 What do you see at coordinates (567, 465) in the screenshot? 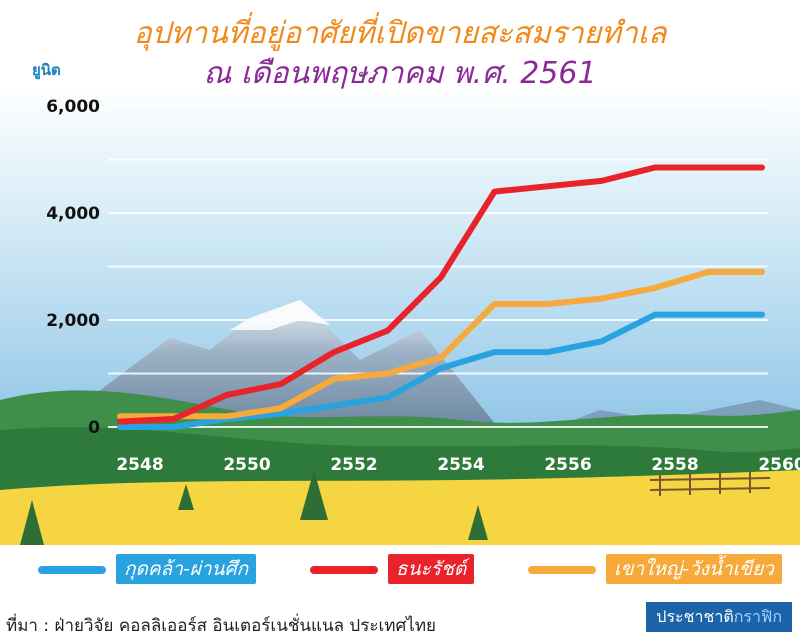
I see `x-tick-label: 2556` at bounding box center [567, 465].